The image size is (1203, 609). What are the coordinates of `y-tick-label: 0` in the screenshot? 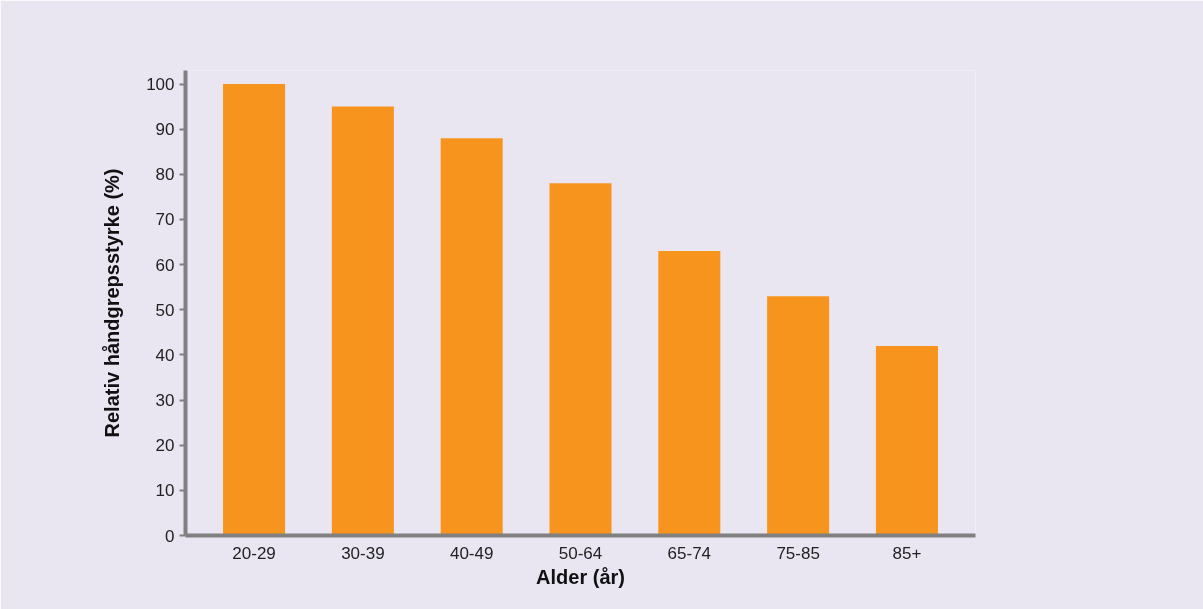 It's located at (170, 536).